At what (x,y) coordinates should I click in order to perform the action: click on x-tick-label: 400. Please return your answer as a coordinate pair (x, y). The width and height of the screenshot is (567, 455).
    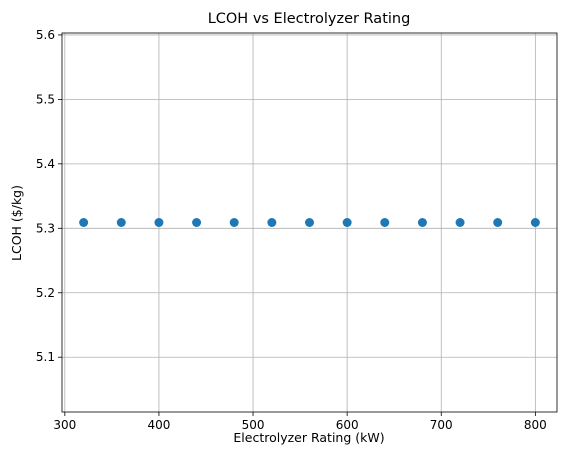
    Looking at the image, I should click on (158, 425).